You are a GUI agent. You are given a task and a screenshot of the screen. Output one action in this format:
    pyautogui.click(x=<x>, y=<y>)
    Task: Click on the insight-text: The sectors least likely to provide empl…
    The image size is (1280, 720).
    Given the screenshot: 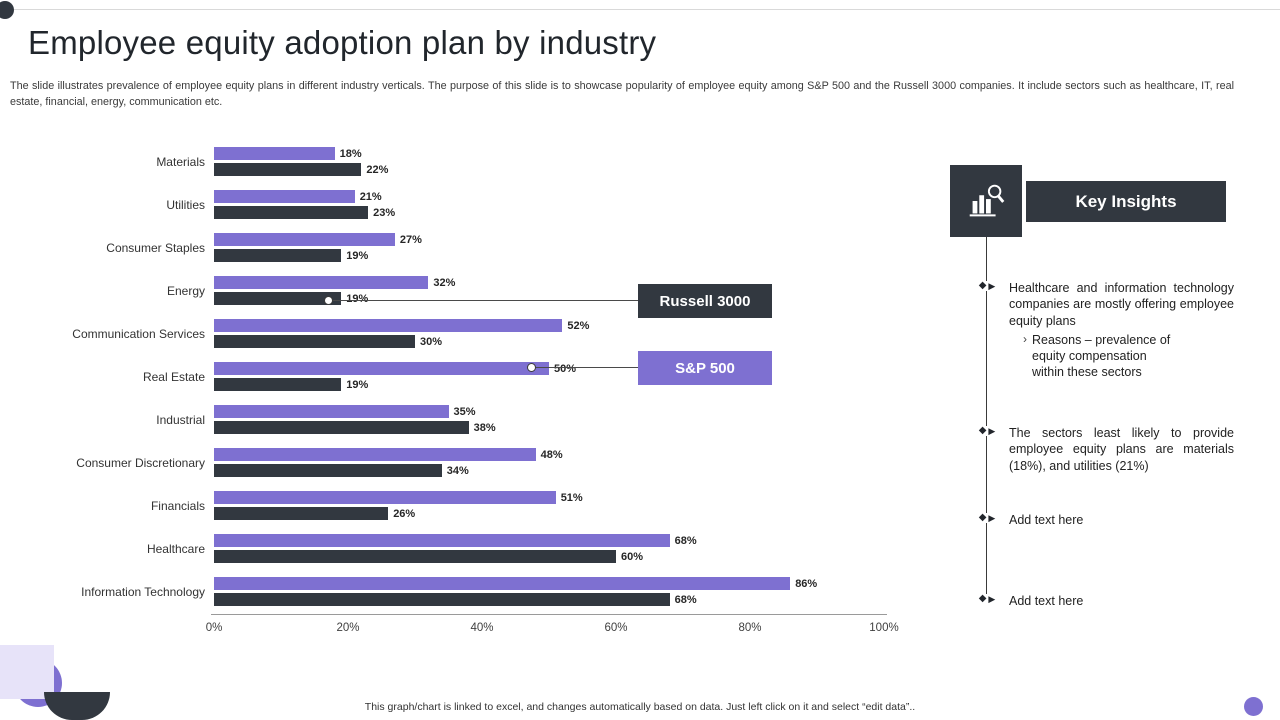 What is the action you would take?
    pyautogui.click(x=1121, y=449)
    